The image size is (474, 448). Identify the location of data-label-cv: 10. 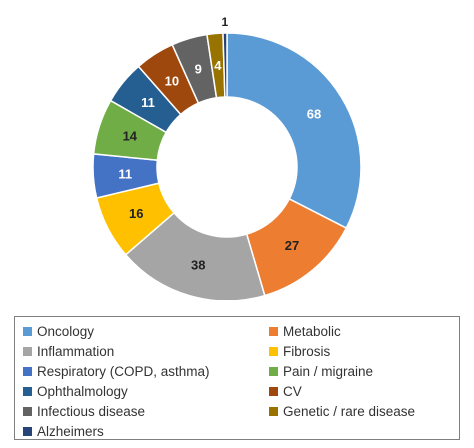
(172, 81).